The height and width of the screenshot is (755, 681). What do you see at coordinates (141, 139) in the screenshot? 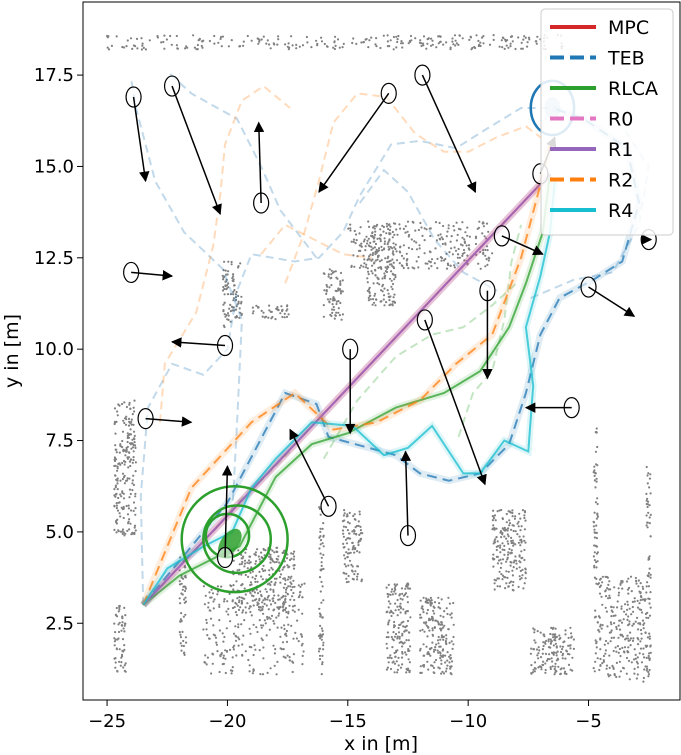
I see `agent-heading-arrow` at bounding box center [141, 139].